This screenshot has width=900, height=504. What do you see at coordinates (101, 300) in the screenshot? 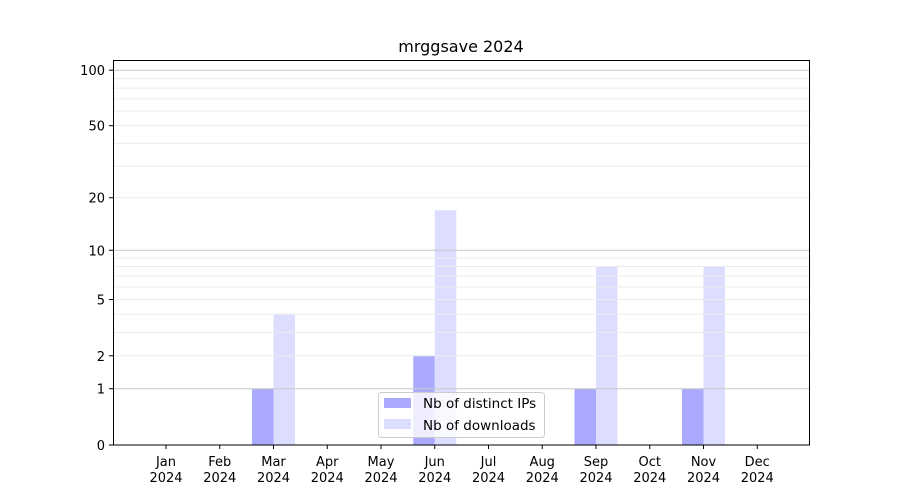
I see `y-tick-label: 5` at bounding box center [101, 300].